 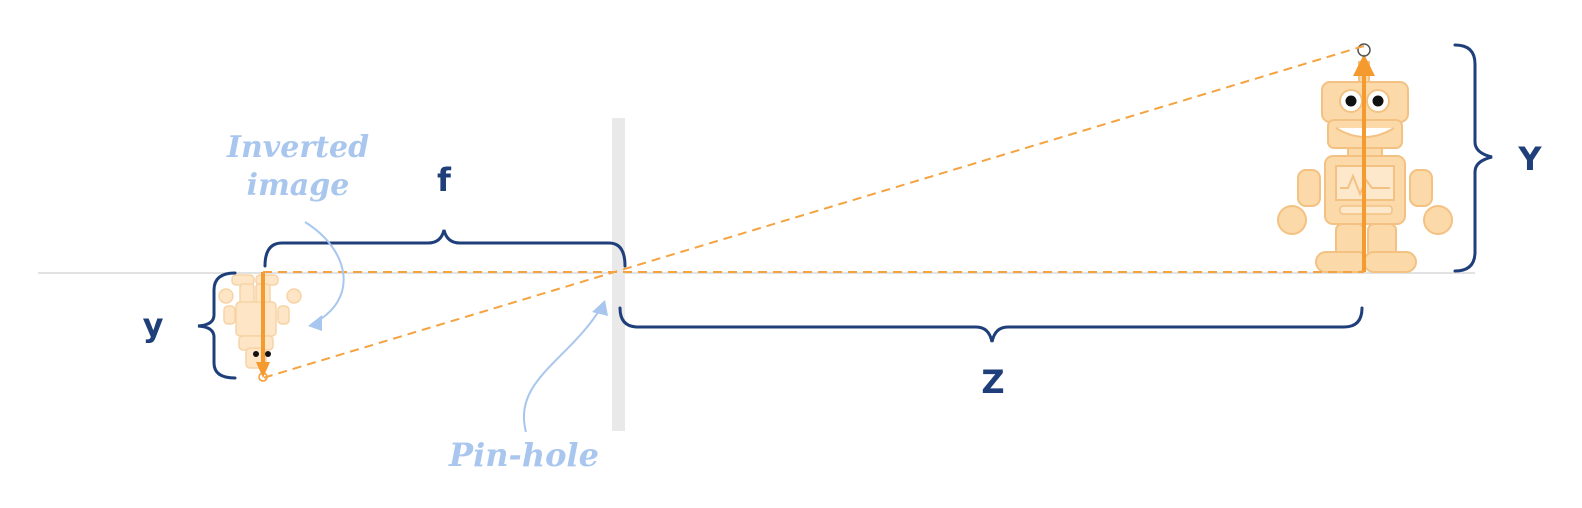 I want to click on pin-hole-label: Pin-hole, so click(x=523, y=455).